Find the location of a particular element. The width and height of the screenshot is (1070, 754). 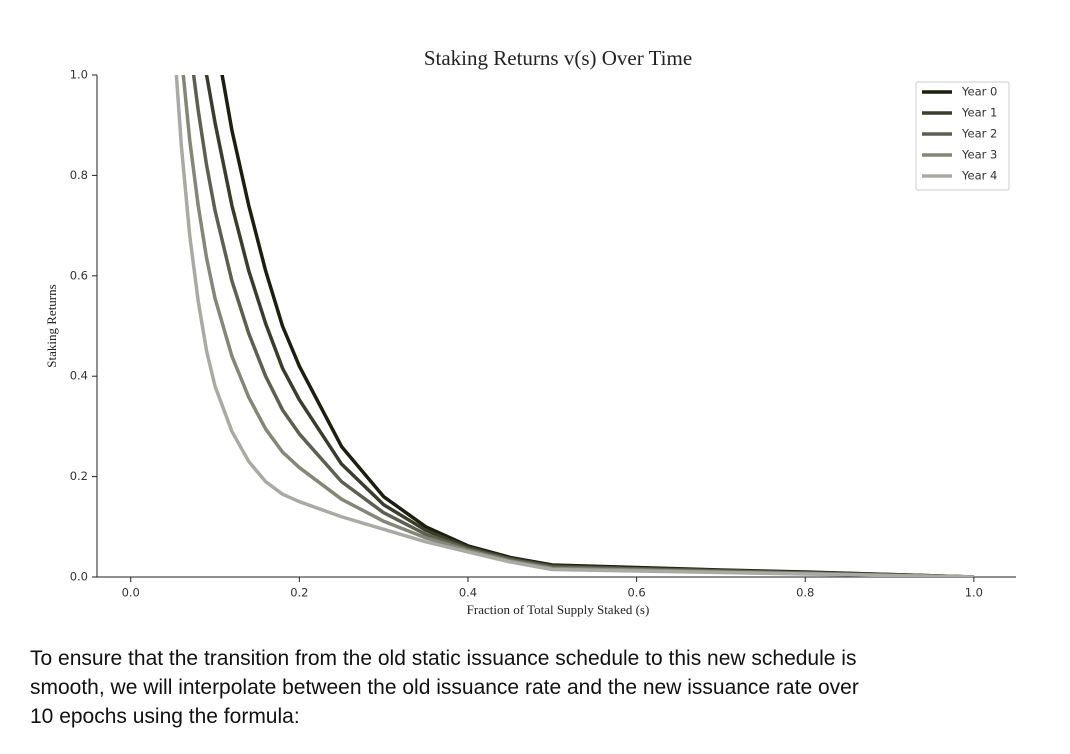

x-tick-label: 1.0 is located at coordinates (974, 593).